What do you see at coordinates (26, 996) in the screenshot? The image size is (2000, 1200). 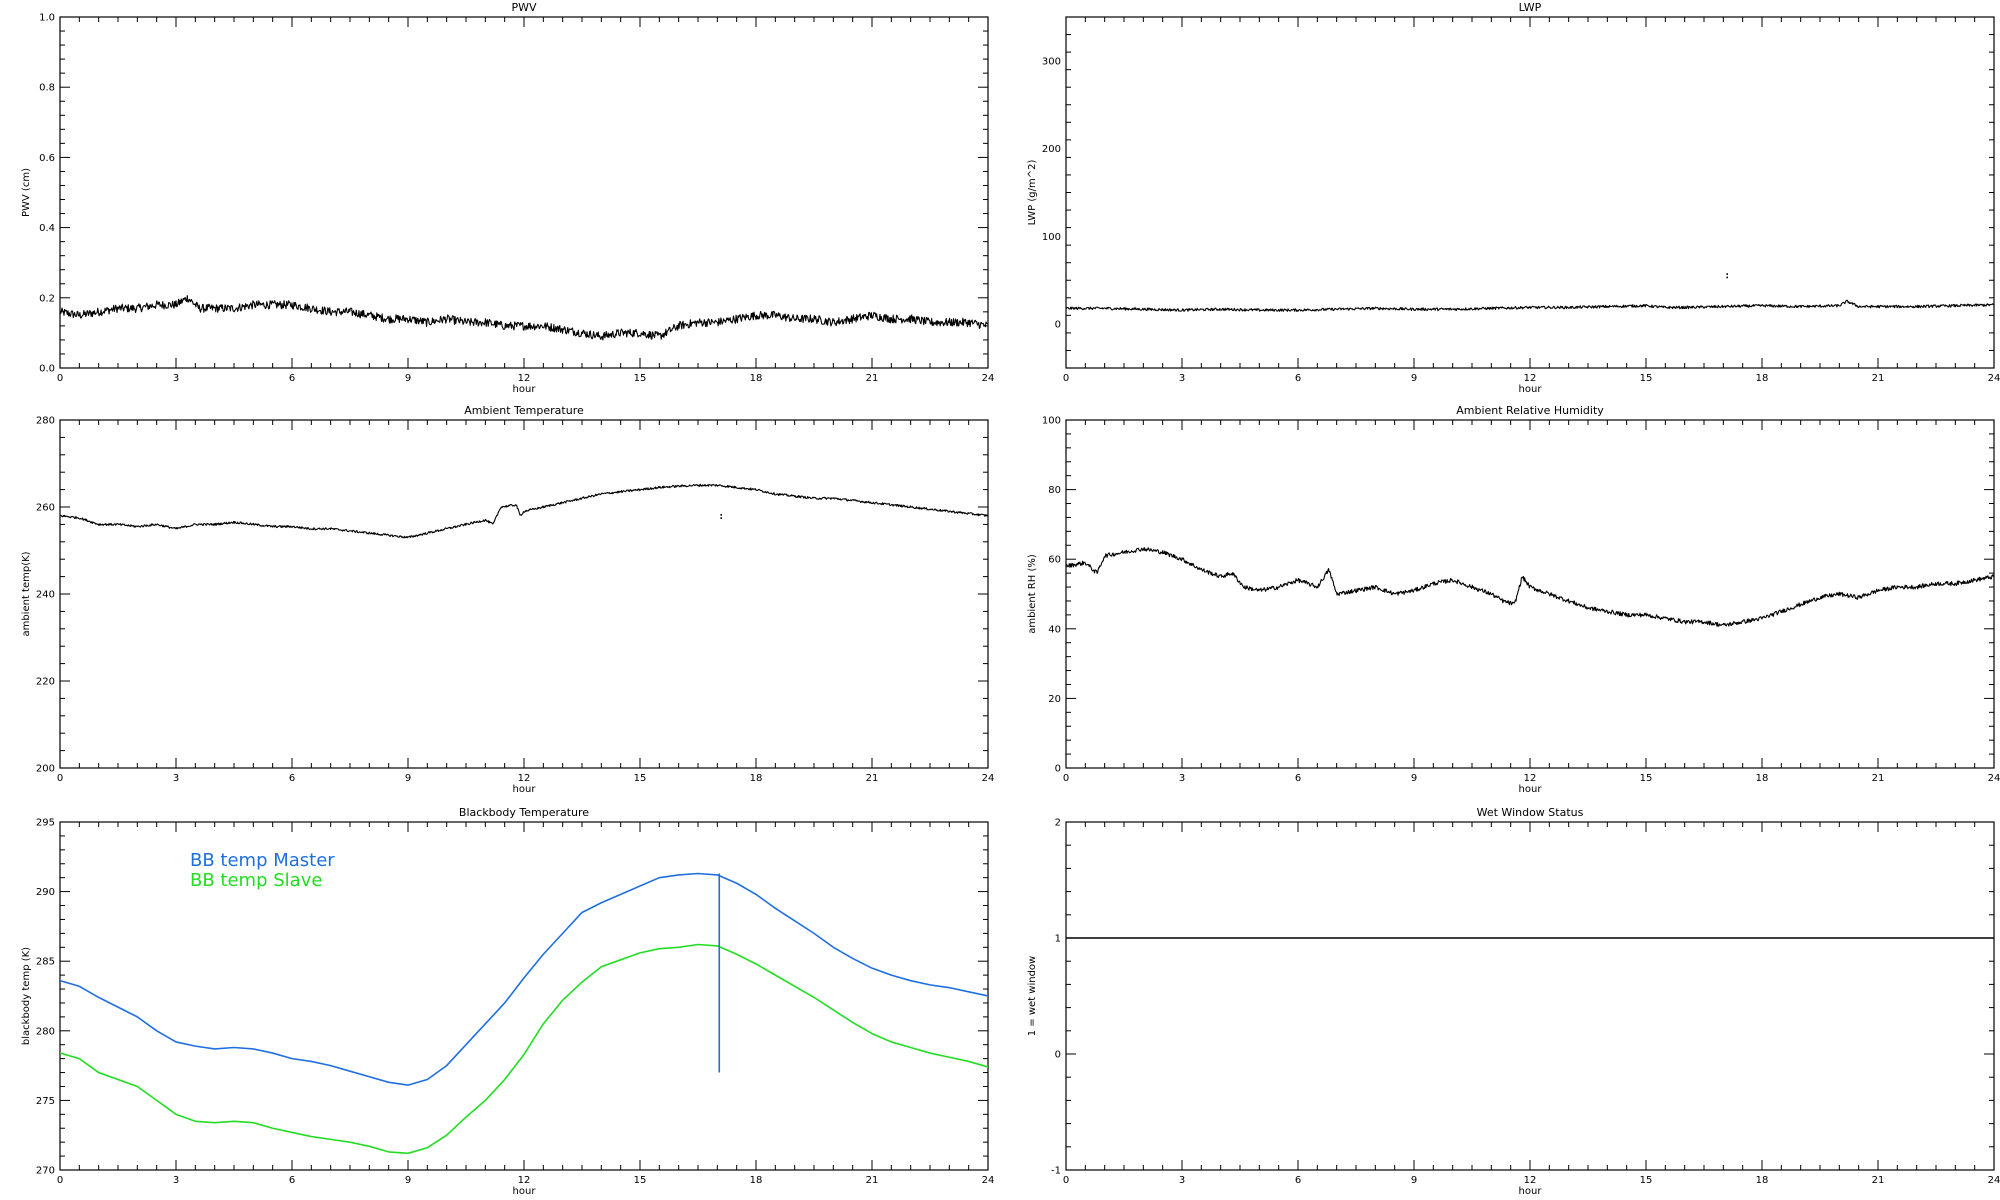 I see `y-axis-label: blackbody temp (K)` at bounding box center [26, 996].